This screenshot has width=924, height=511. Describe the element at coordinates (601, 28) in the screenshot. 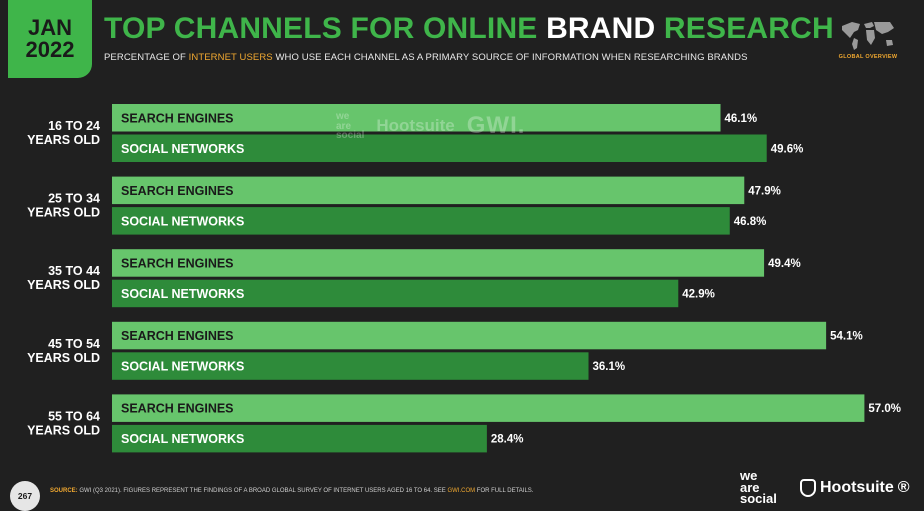

I see `title-accent: BRAND` at that location.